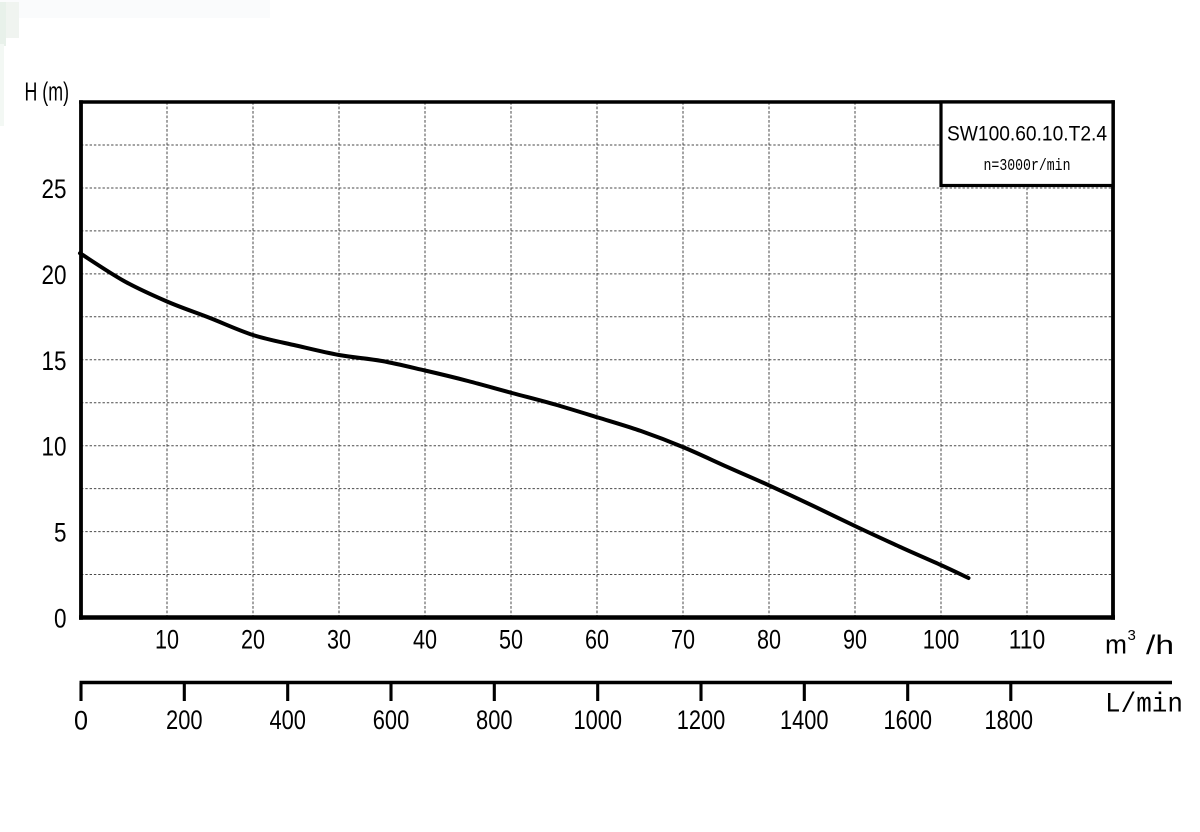 Image resolution: width=1200 pixels, height=832 pixels. What do you see at coordinates (54, 189) in the screenshot?
I see `svg-text: 25` at bounding box center [54, 189].